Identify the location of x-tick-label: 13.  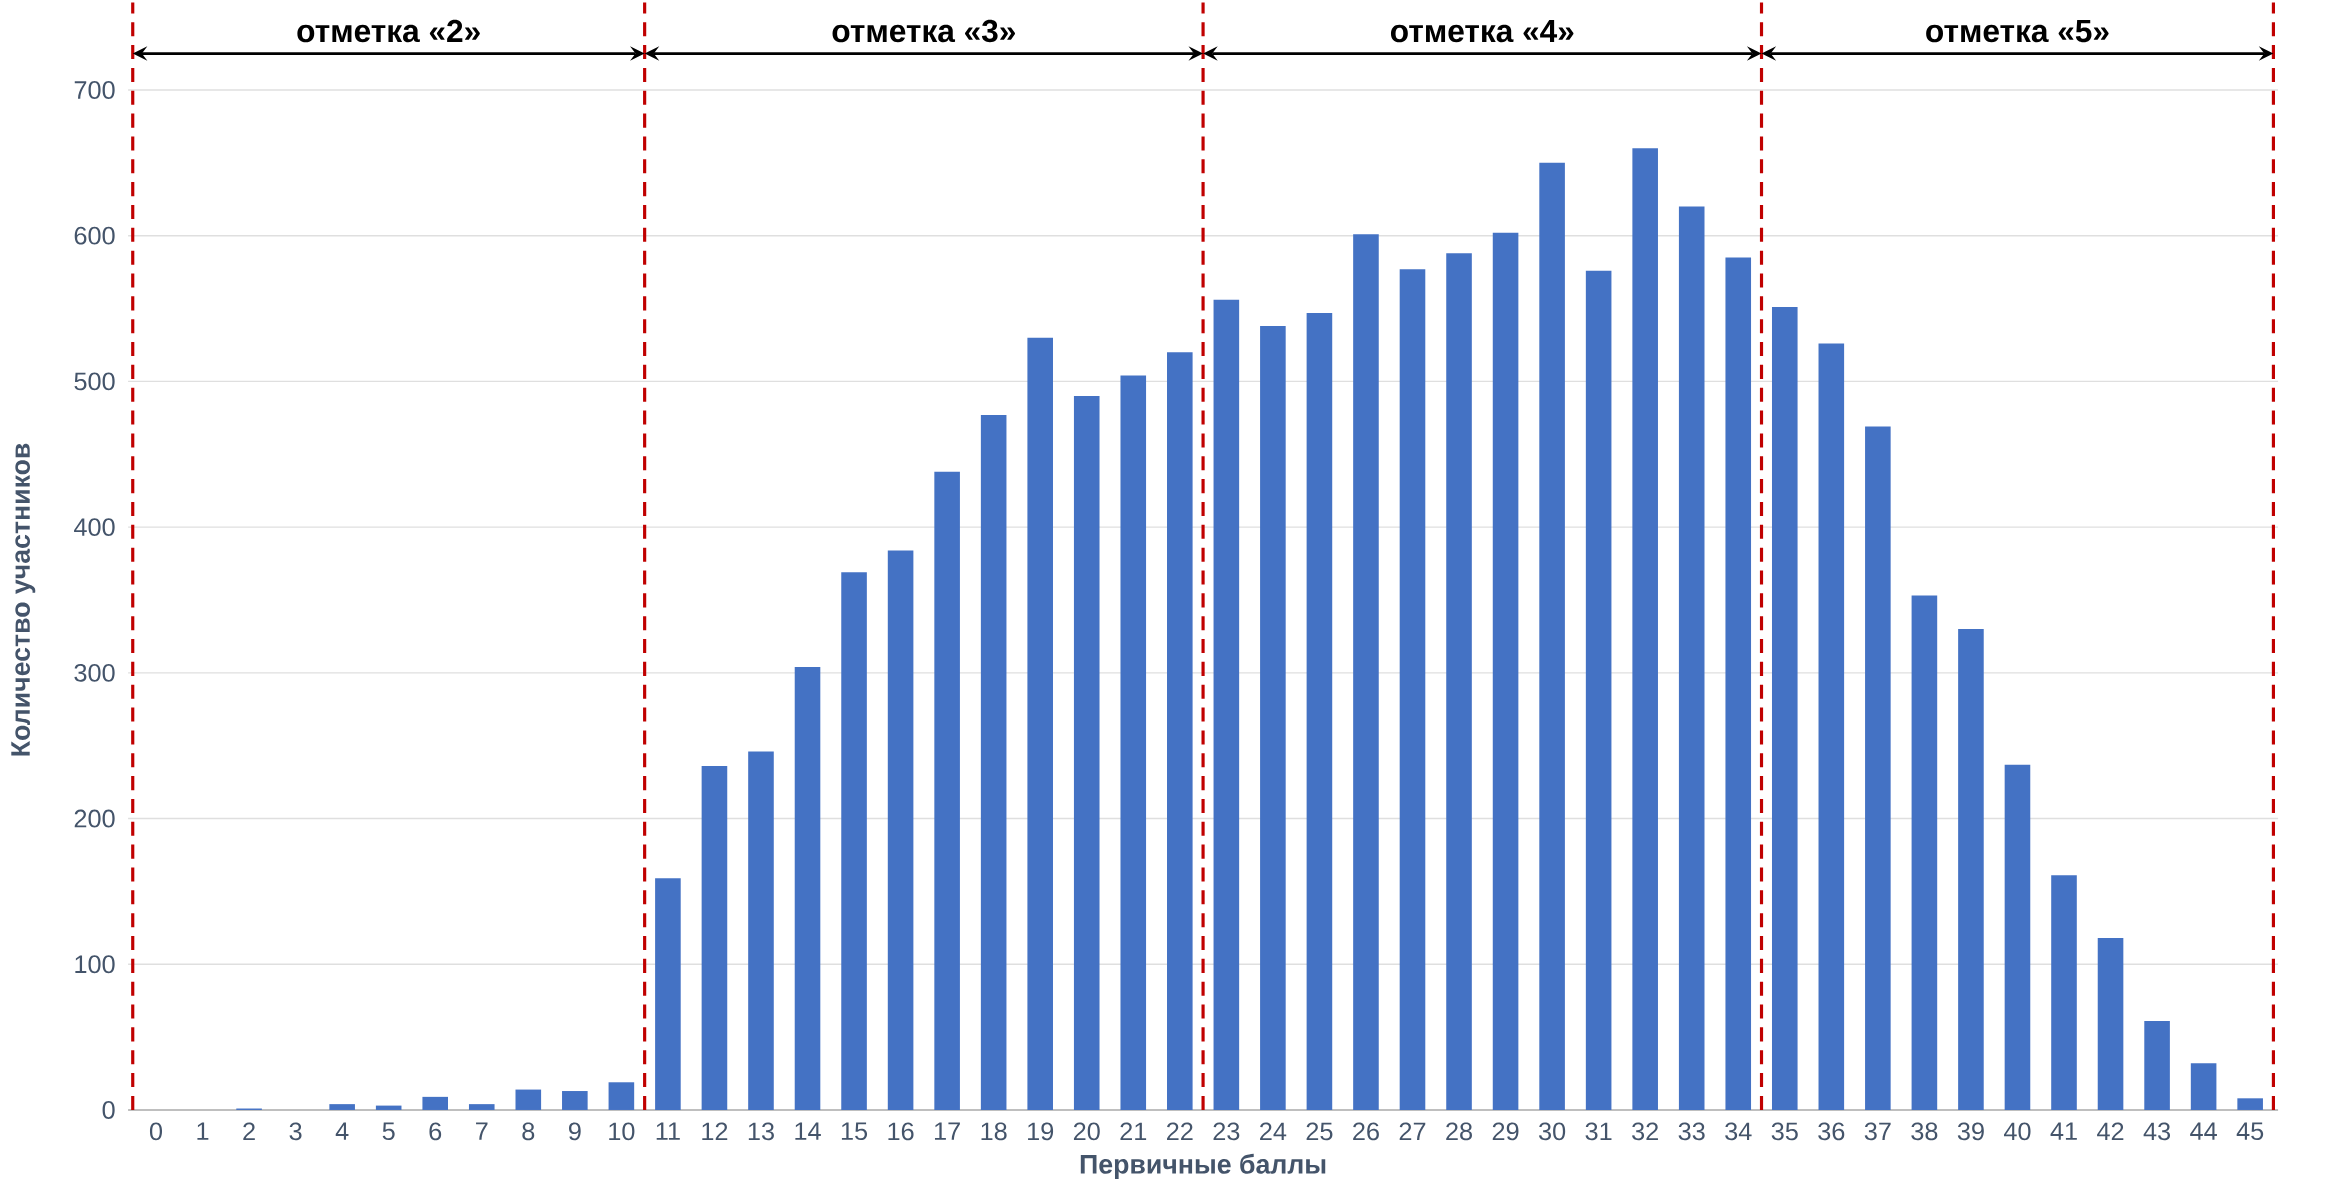
(761, 1131).